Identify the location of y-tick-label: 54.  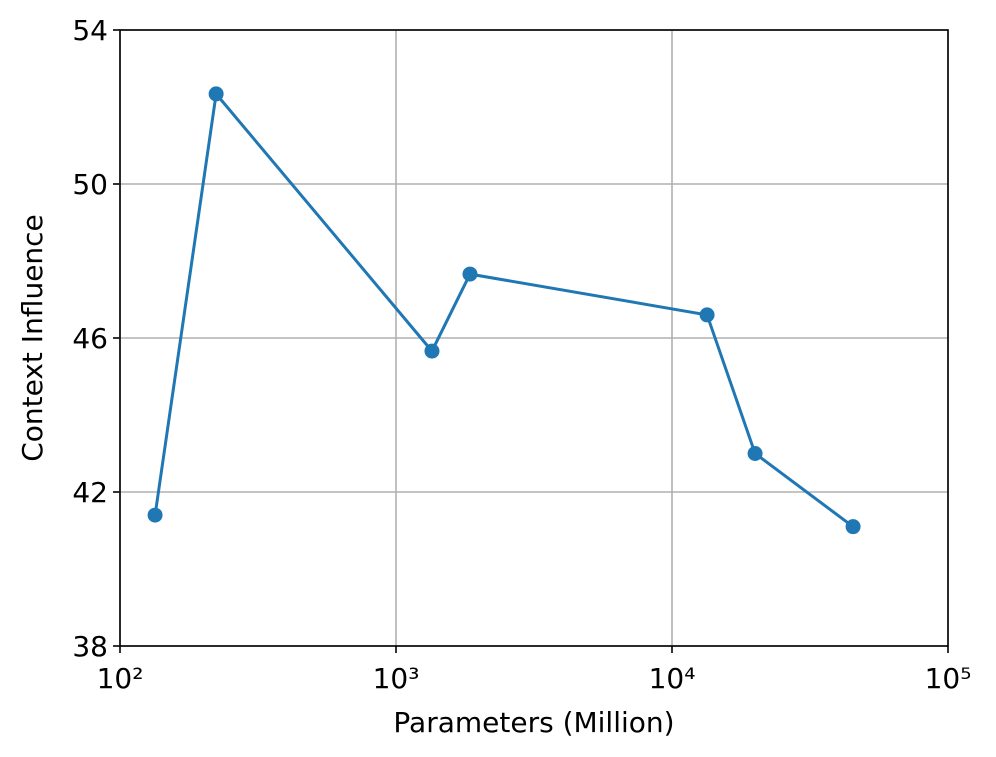
(90, 30).